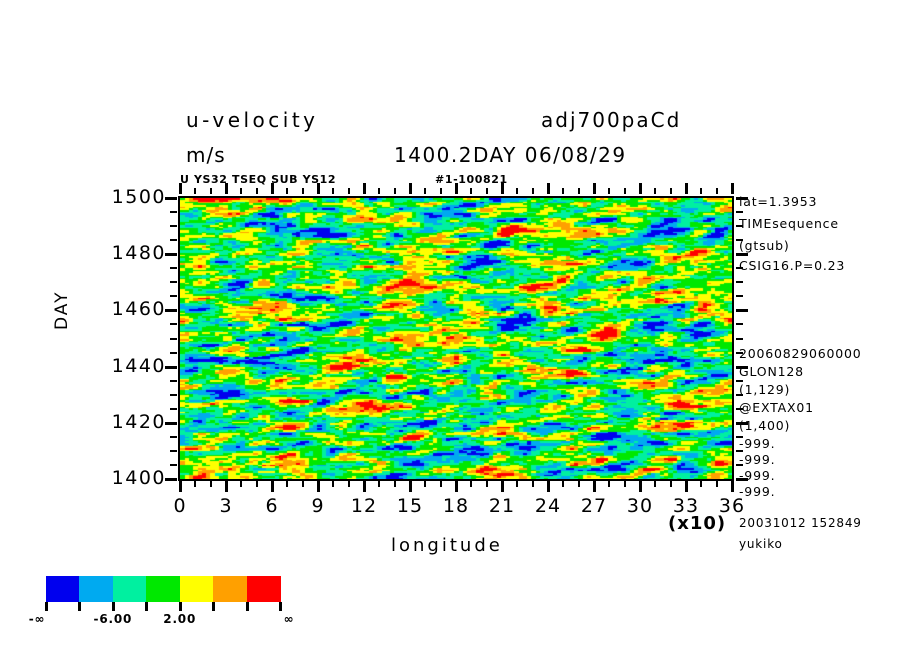  Describe the element at coordinates (113, 619) in the screenshot. I see `colorbar-label-0: -6.00` at that location.